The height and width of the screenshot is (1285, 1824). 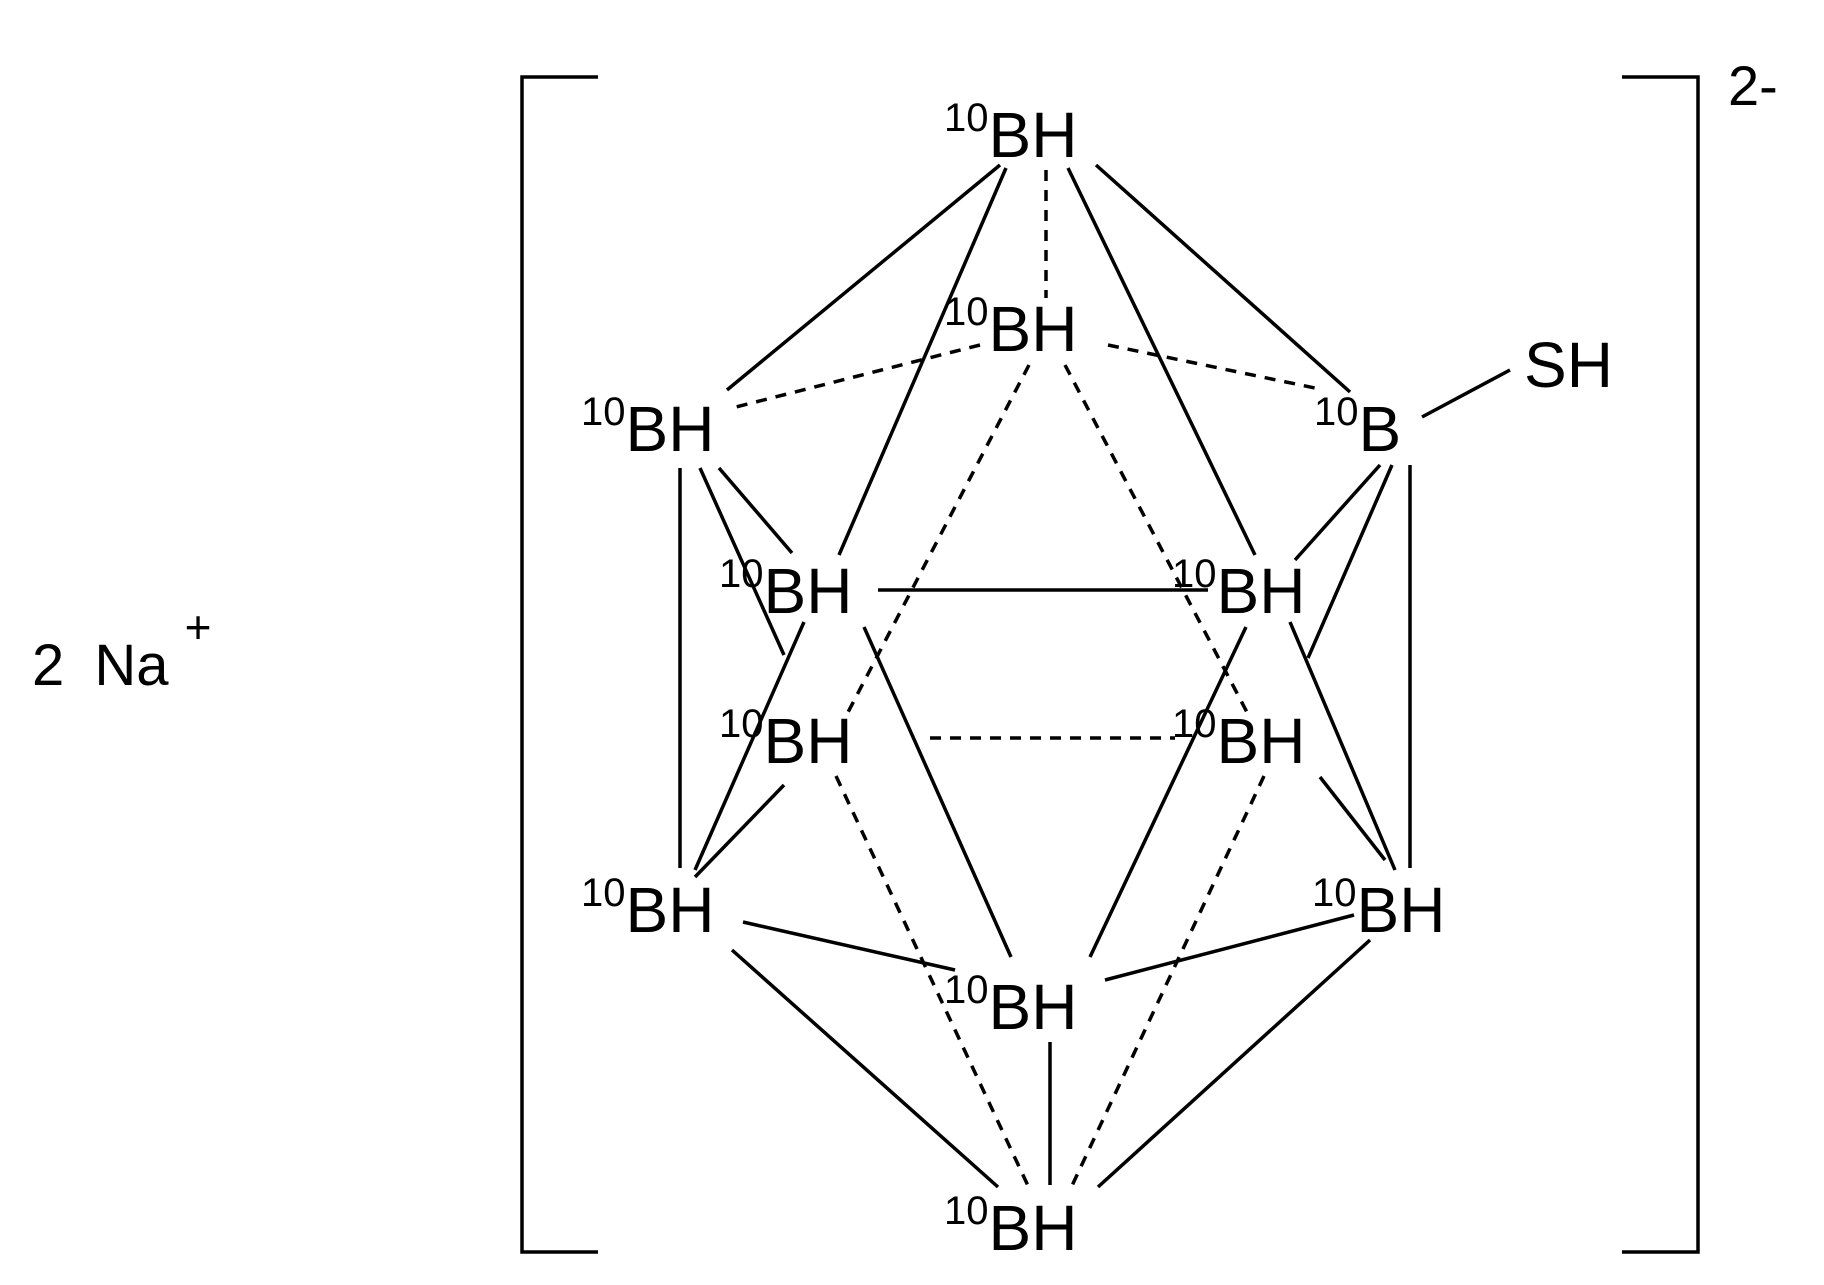 I want to click on atom-ur: 10B, so click(x=1357, y=427).